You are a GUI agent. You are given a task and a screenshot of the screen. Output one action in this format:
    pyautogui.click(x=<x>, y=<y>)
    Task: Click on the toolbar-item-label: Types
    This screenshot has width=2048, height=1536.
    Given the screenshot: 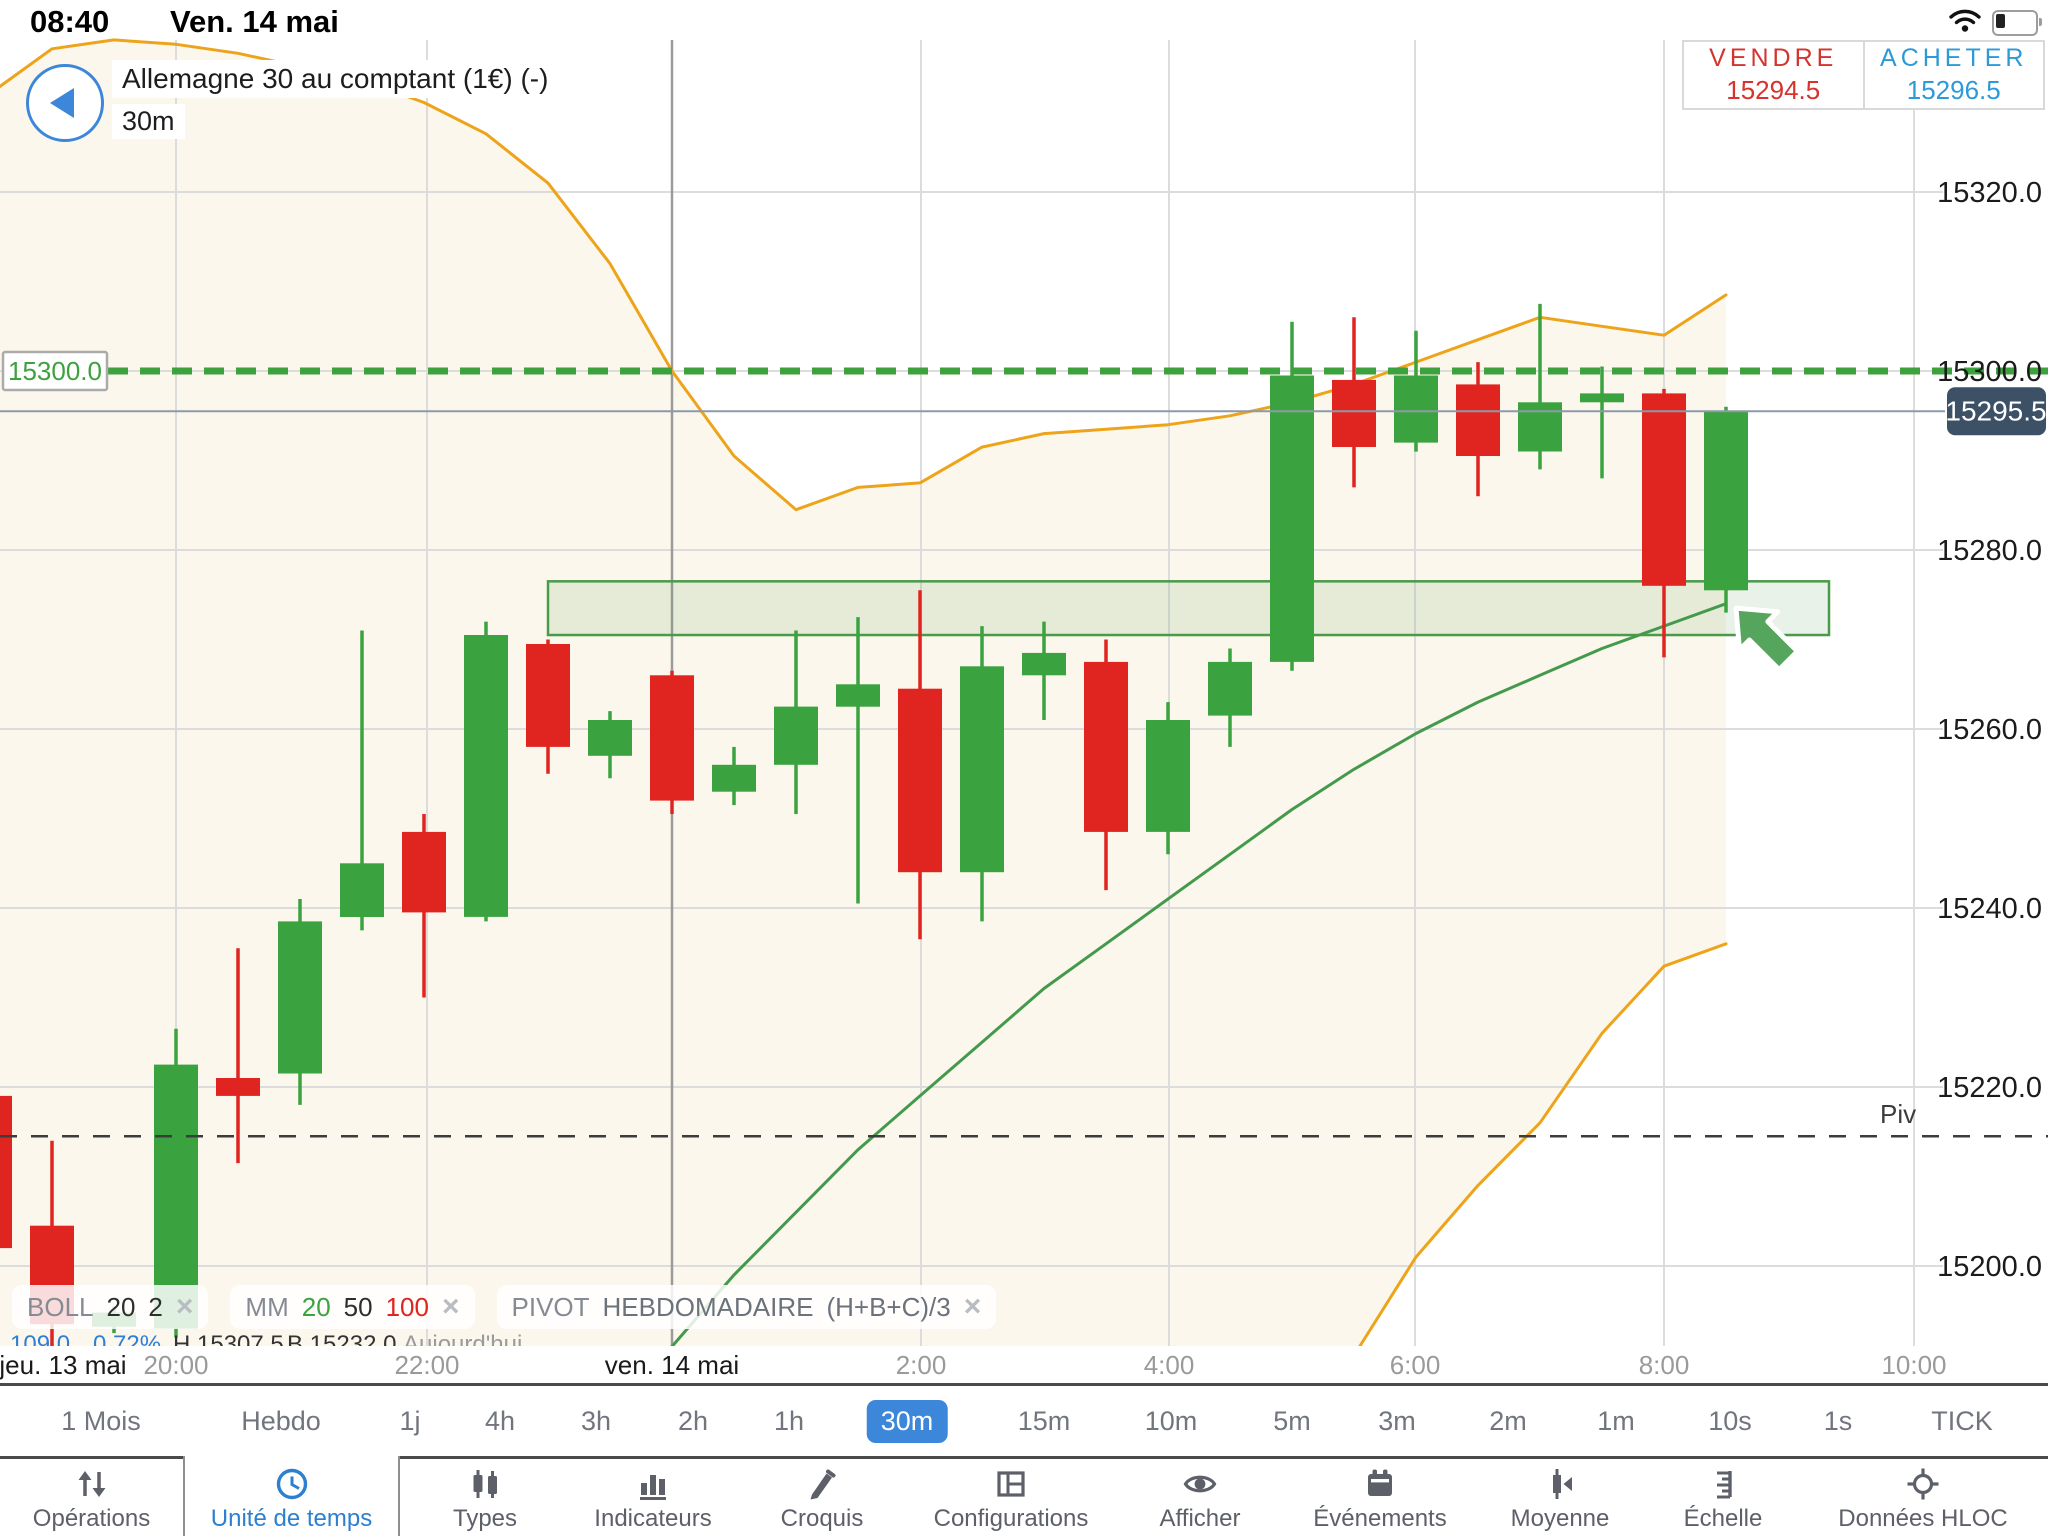 What is the action you would take?
    pyautogui.click(x=485, y=1518)
    